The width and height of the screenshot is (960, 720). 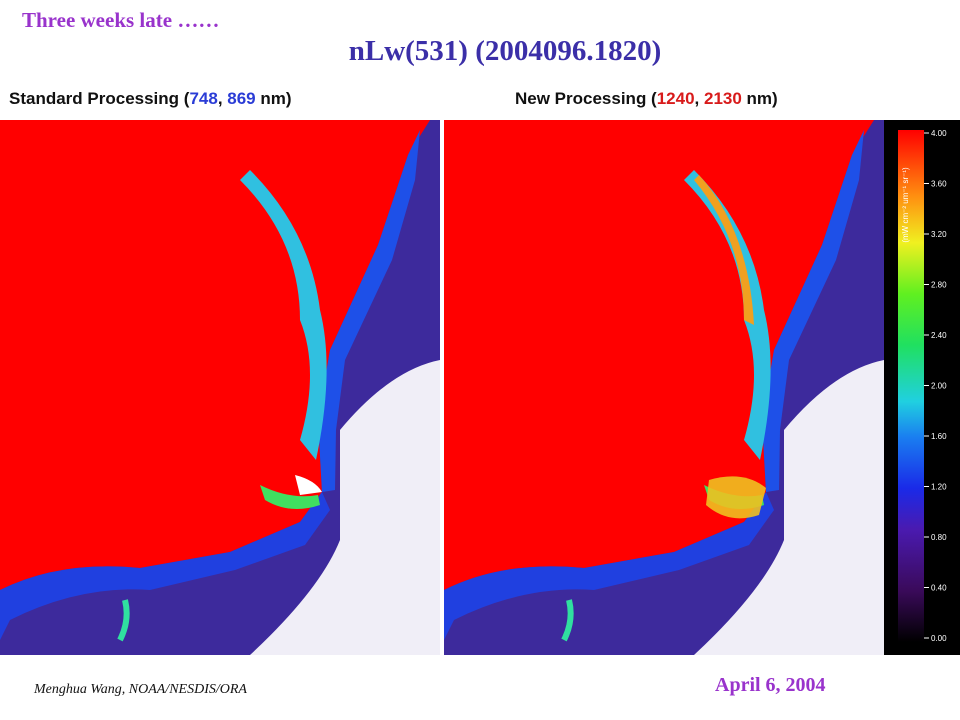 I want to click on colorbar-tick-label: 0.00, so click(x=939, y=638).